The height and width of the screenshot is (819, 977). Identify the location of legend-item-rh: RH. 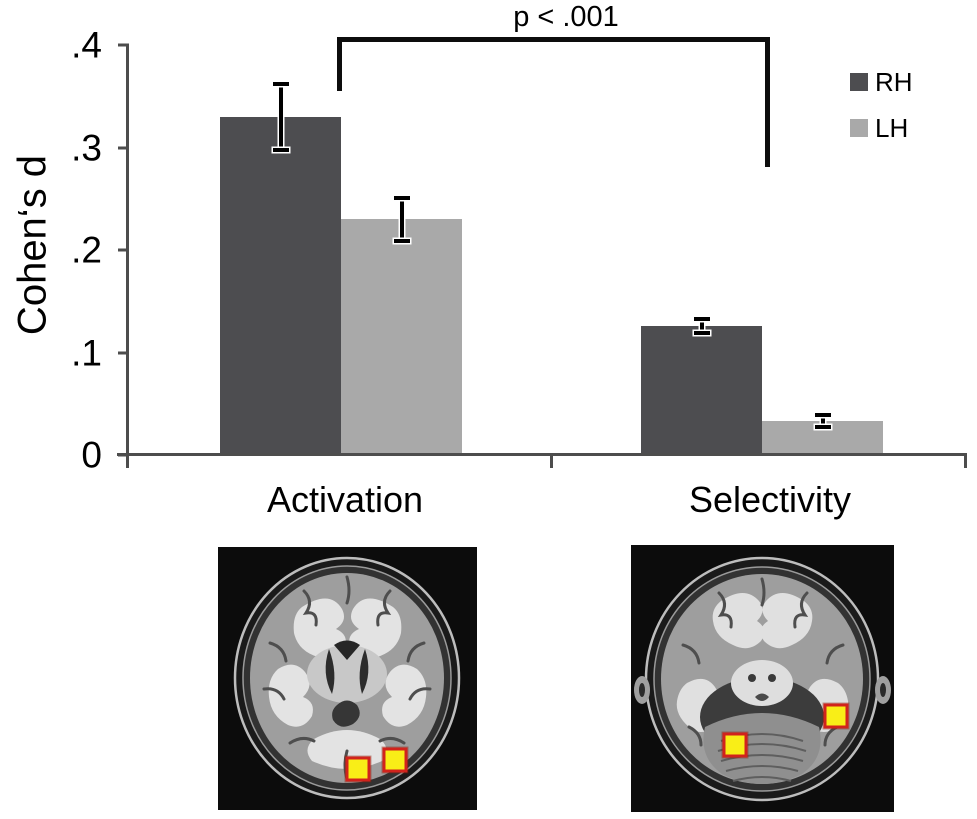
(881, 82).